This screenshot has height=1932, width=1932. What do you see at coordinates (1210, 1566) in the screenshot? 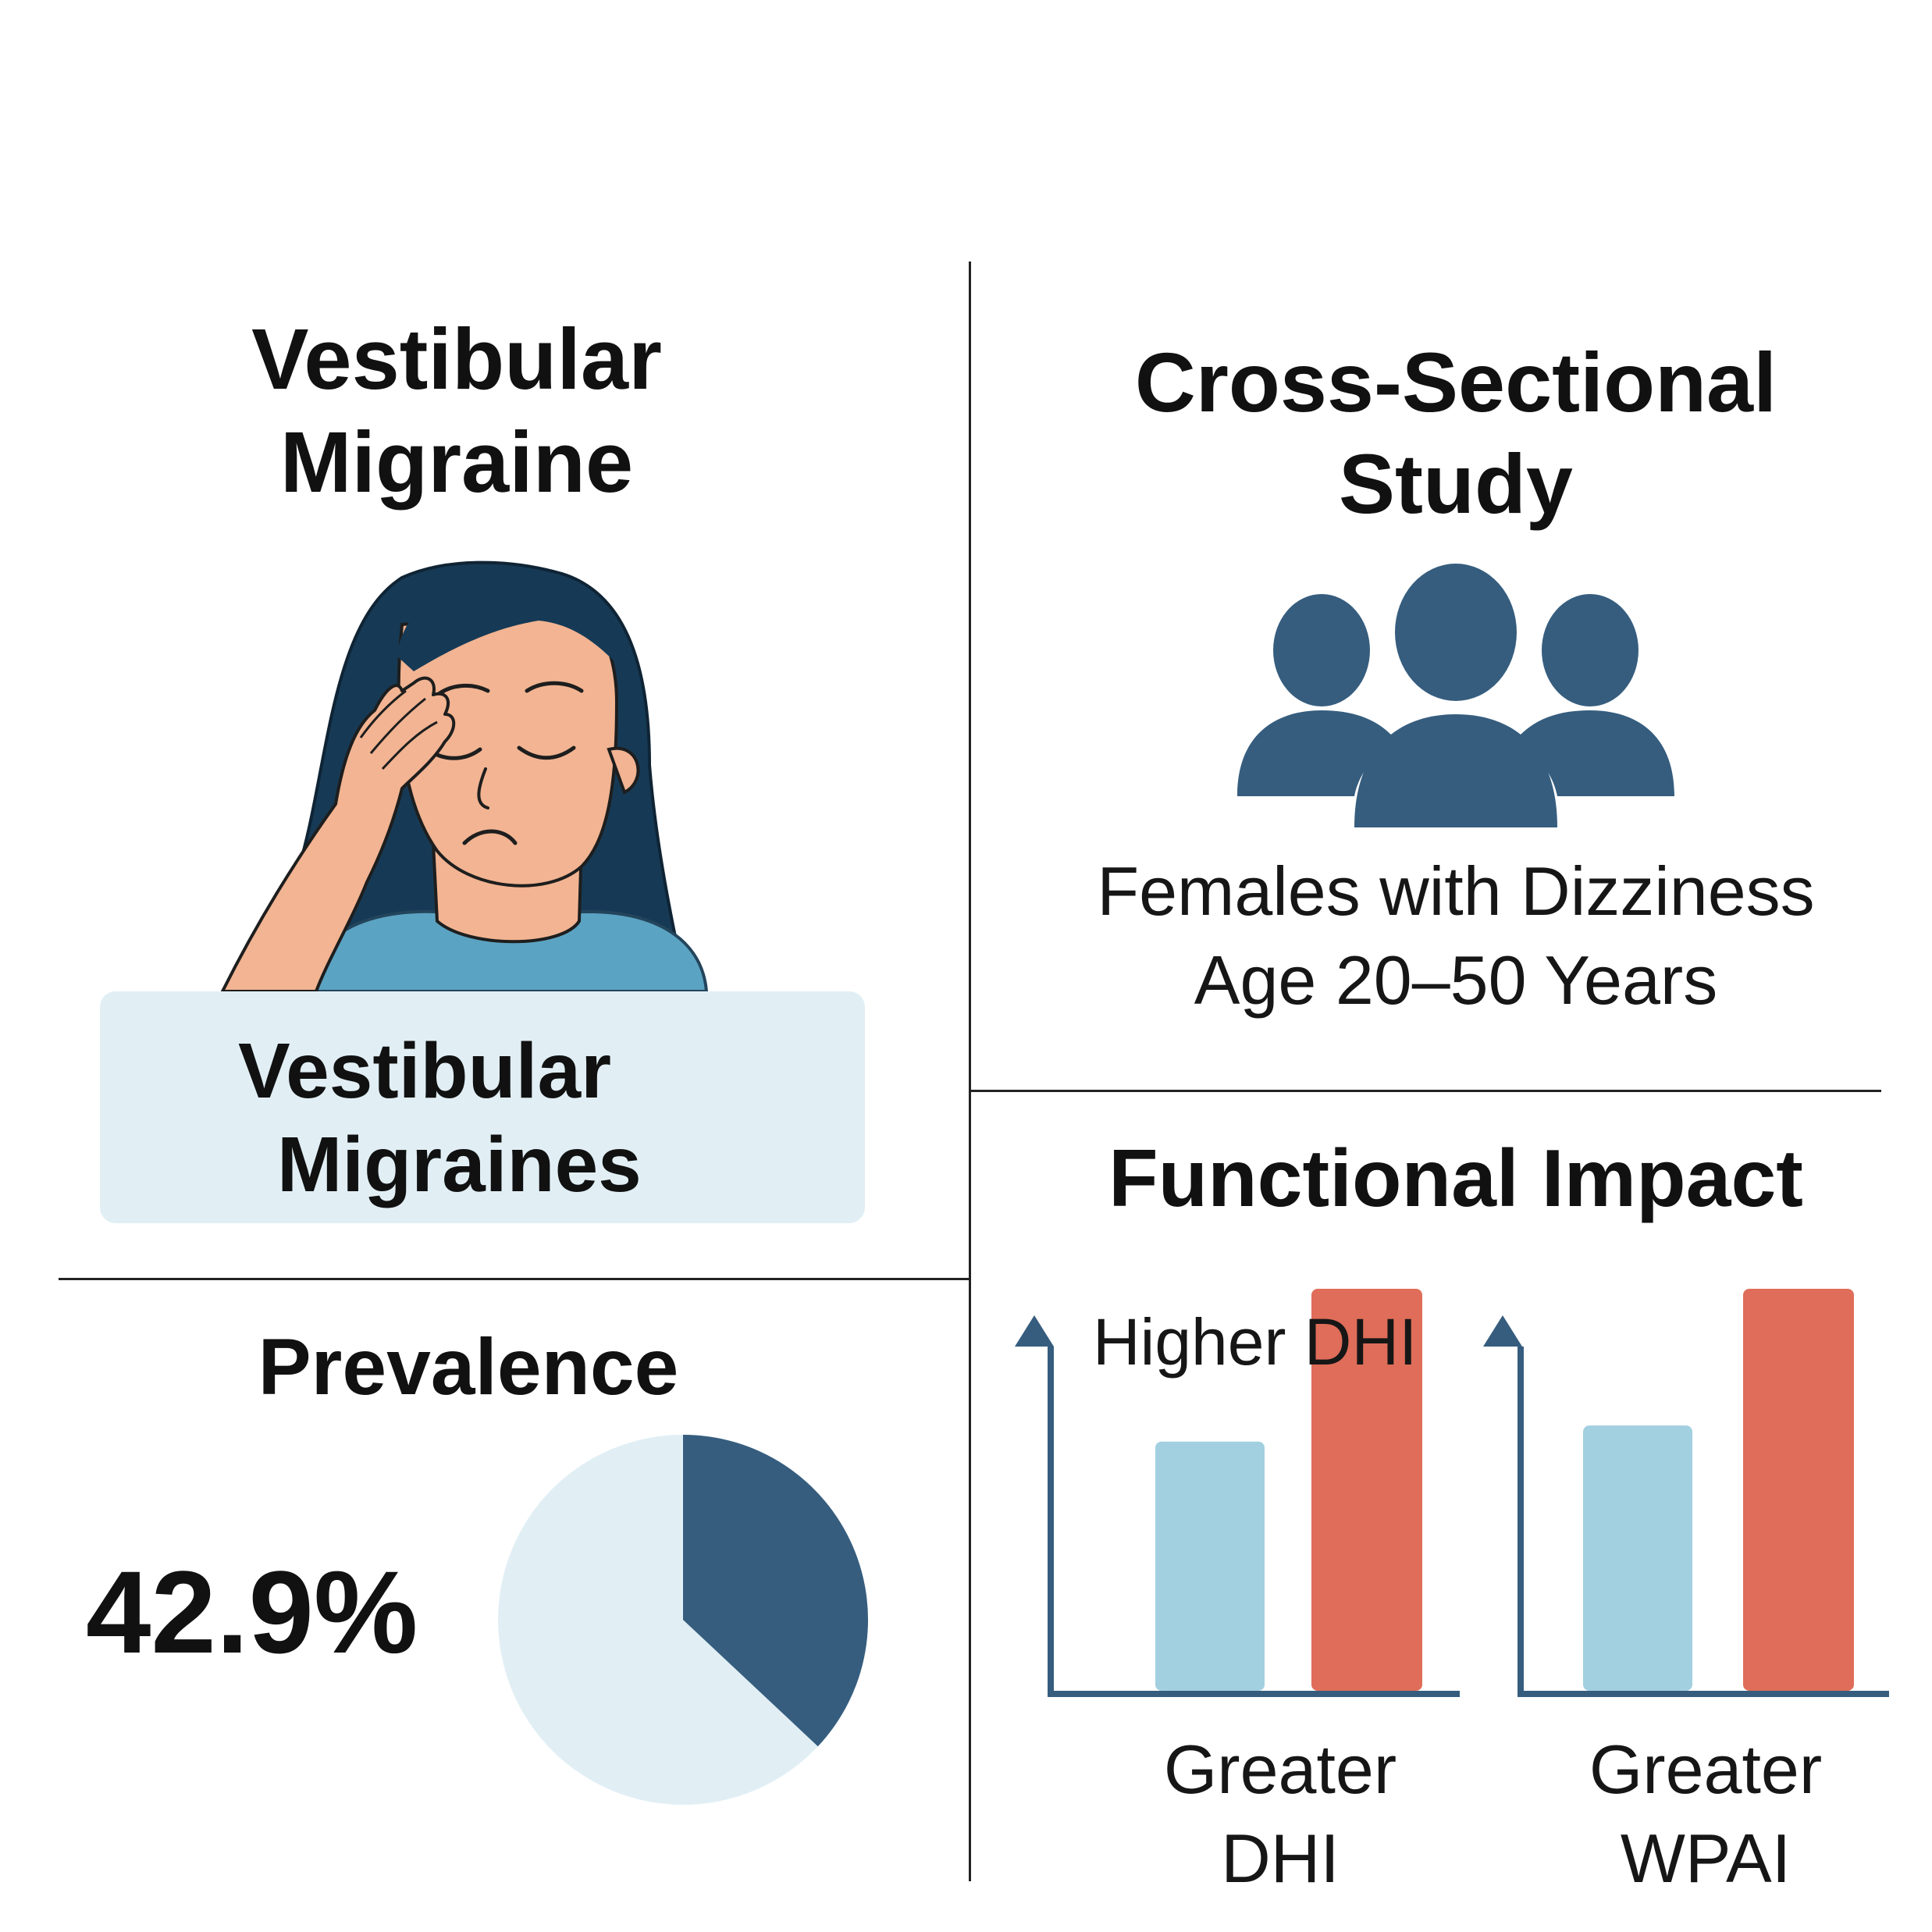
I see `chart-1-bar-baseline` at bounding box center [1210, 1566].